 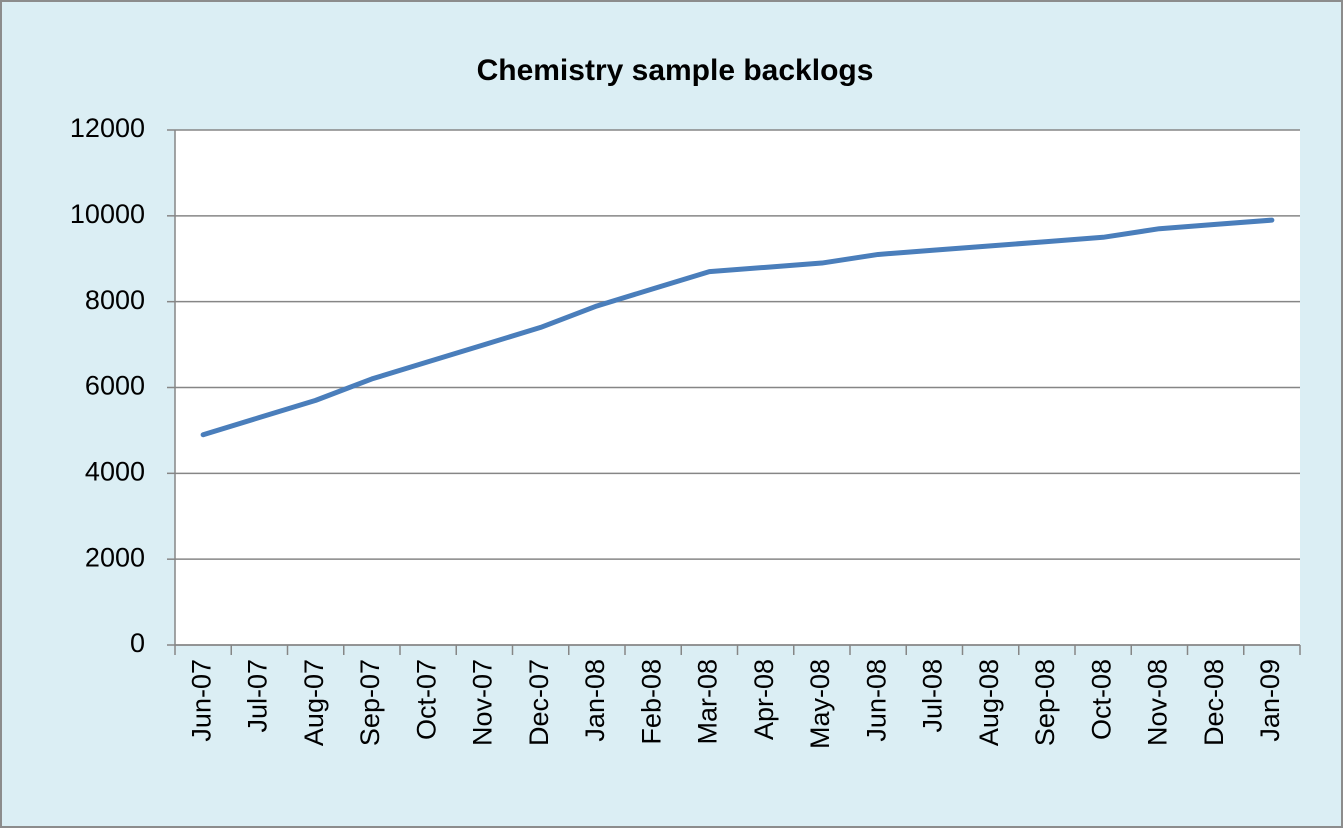 What do you see at coordinates (314, 702) in the screenshot?
I see `x-tick-label: Aug-07` at bounding box center [314, 702].